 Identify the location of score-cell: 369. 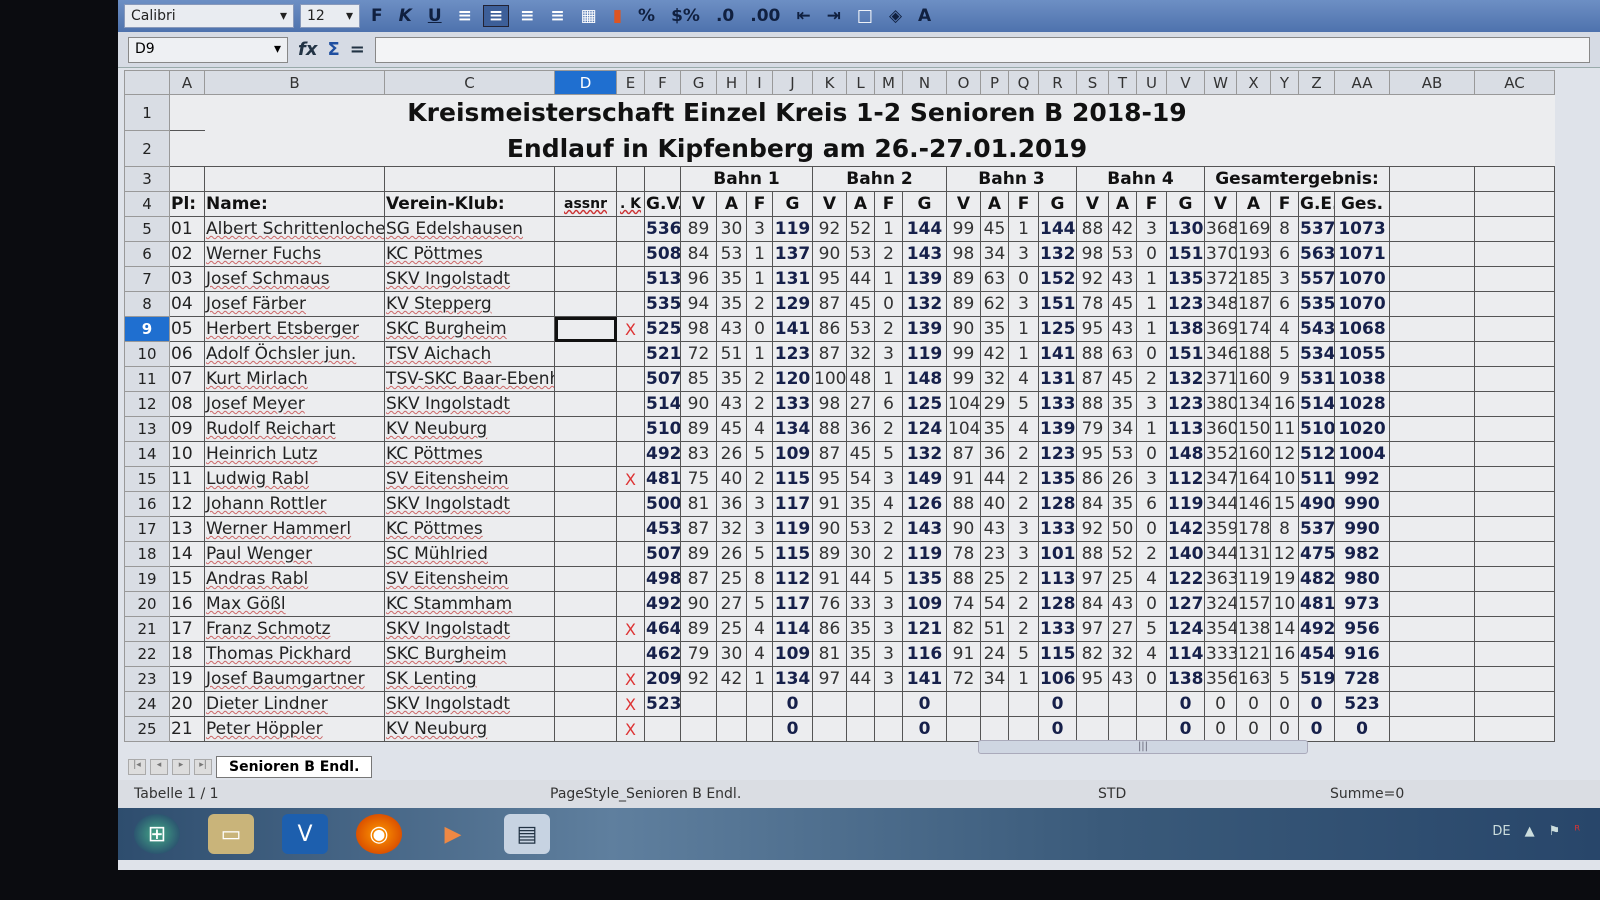
(1220, 329).